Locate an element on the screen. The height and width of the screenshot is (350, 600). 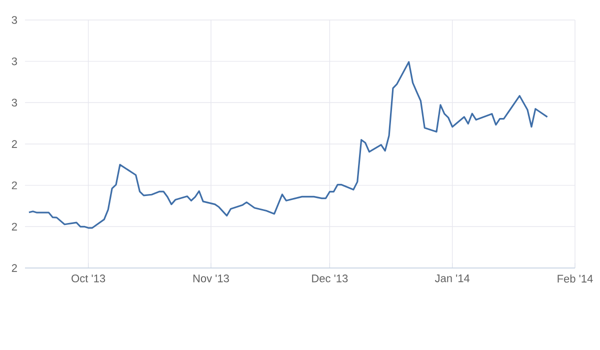
x-tick-label: Nov '13 is located at coordinates (211, 278).